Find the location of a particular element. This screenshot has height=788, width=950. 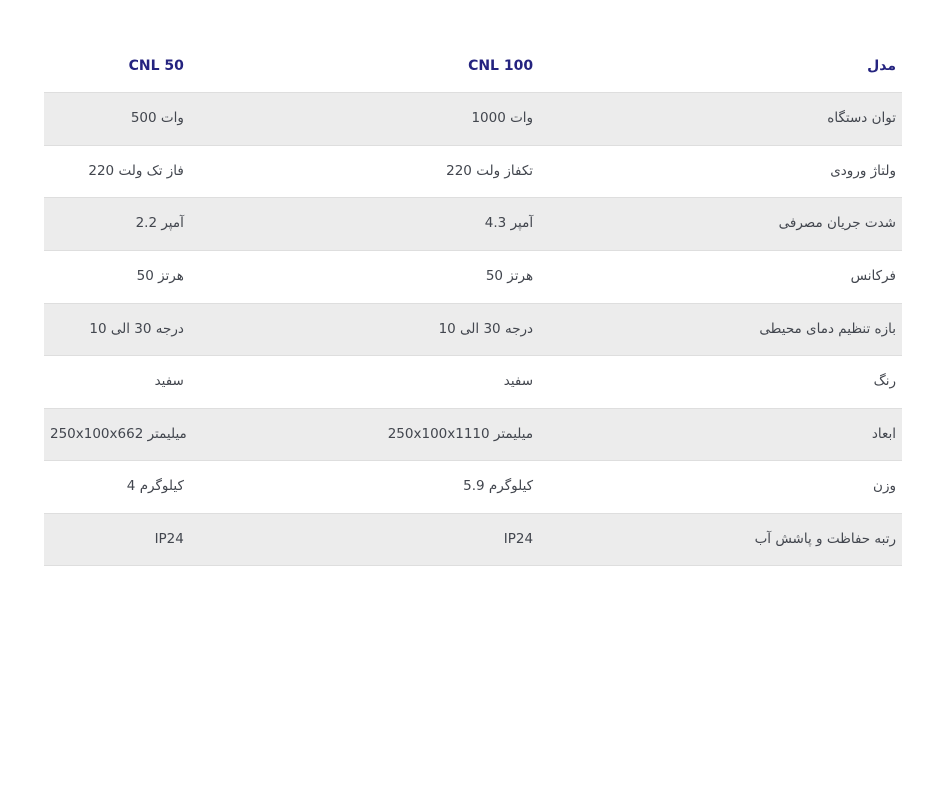

spec-table-row: ولتاژ ورودی 220 ولت تکفاز 220 ولت تک فاز is located at coordinates (473, 172).